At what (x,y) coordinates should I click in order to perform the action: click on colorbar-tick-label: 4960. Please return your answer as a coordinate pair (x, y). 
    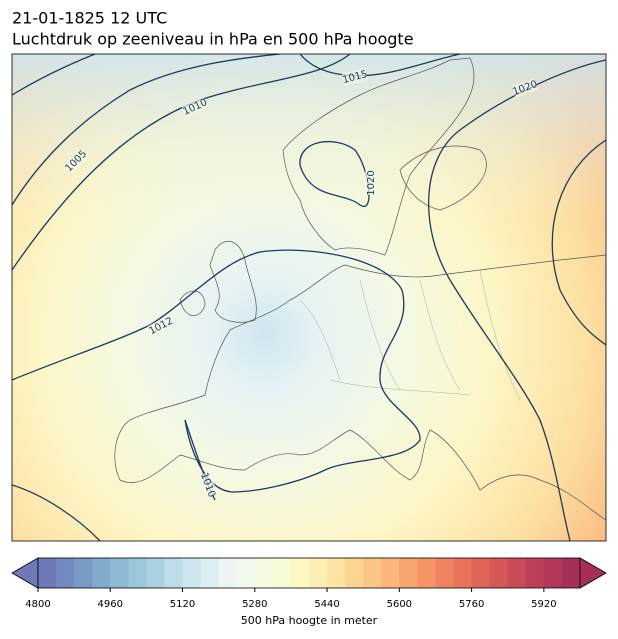
    Looking at the image, I should click on (110, 604).